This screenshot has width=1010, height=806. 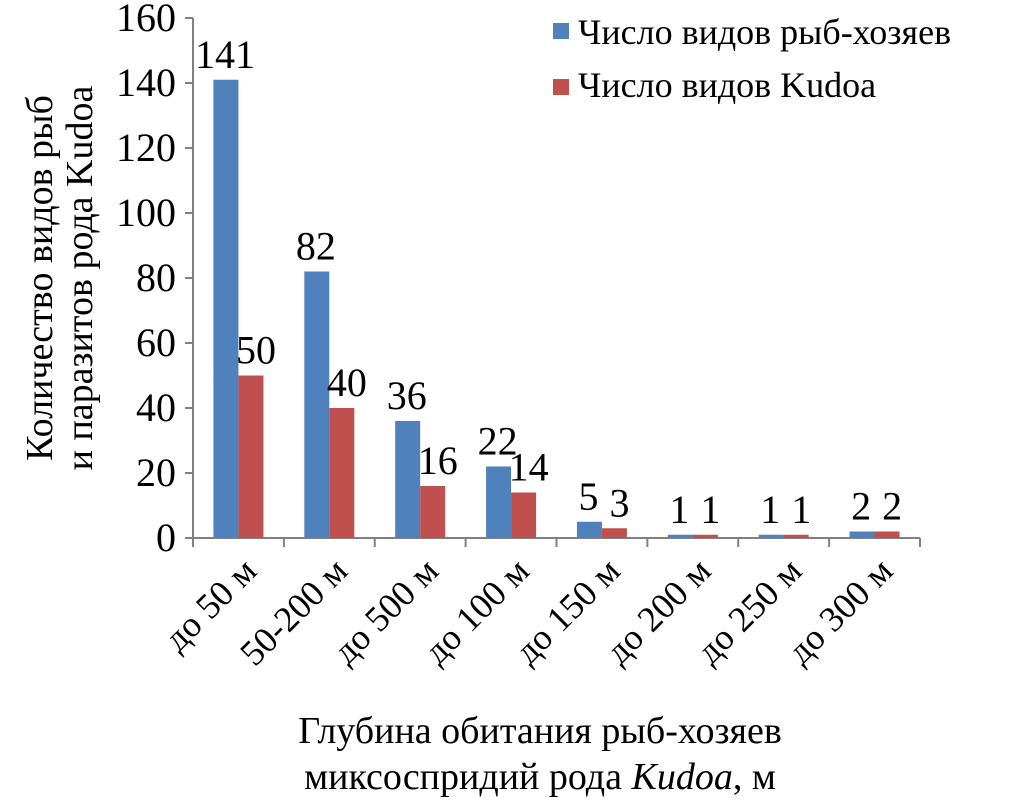 I want to click on legend-label-hosts: Число видов рыб-хозяев, so click(x=764, y=32).